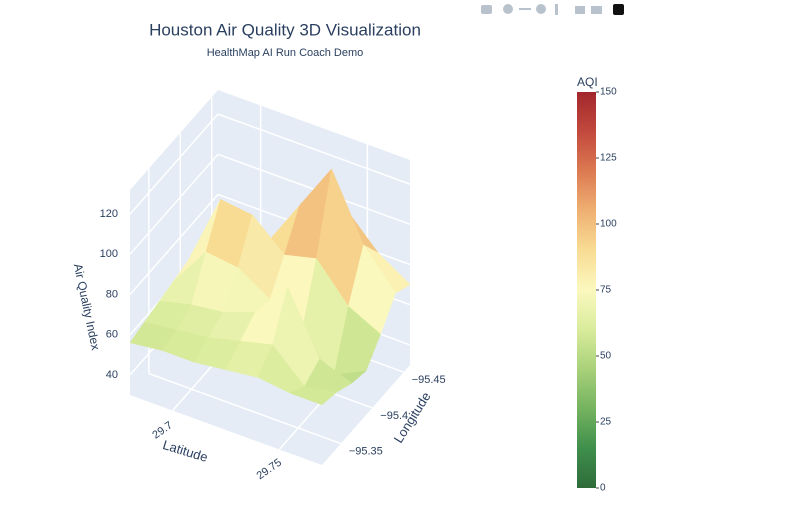 The width and height of the screenshot is (806, 526). What do you see at coordinates (508, 9) in the screenshot?
I see `zoom-icon` at bounding box center [508, 9].